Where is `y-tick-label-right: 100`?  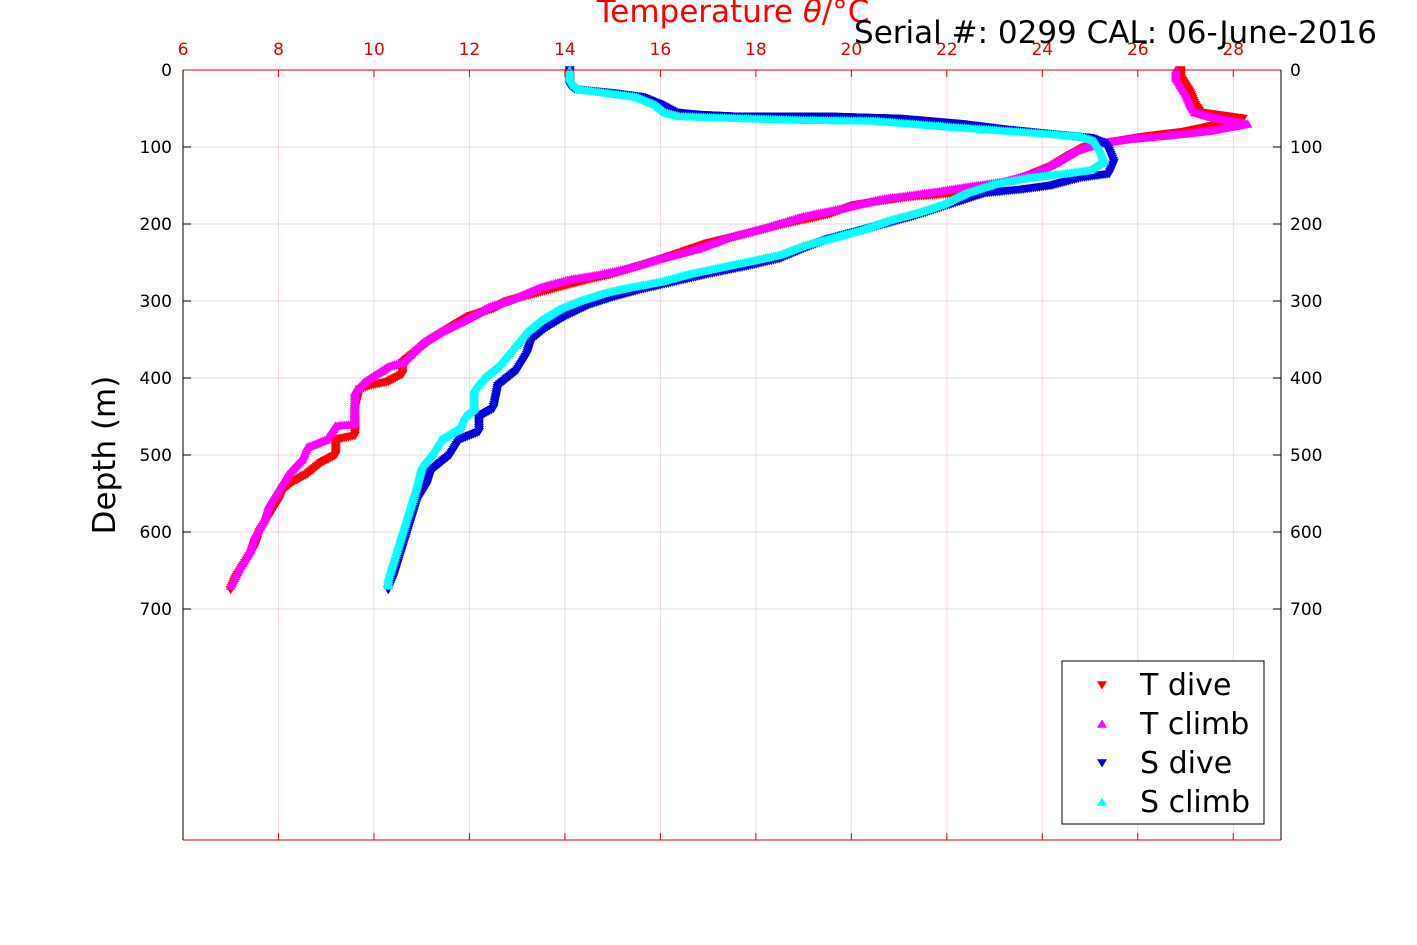
y-tick-label-right: 100 is located at coordinates (1306, 148).